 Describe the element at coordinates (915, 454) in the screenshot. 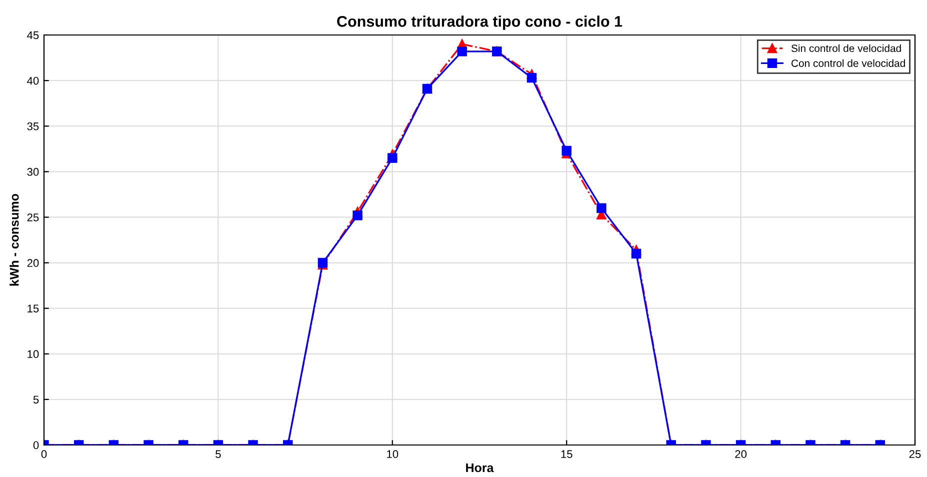

I see `x-tick-label: 25` at that location.